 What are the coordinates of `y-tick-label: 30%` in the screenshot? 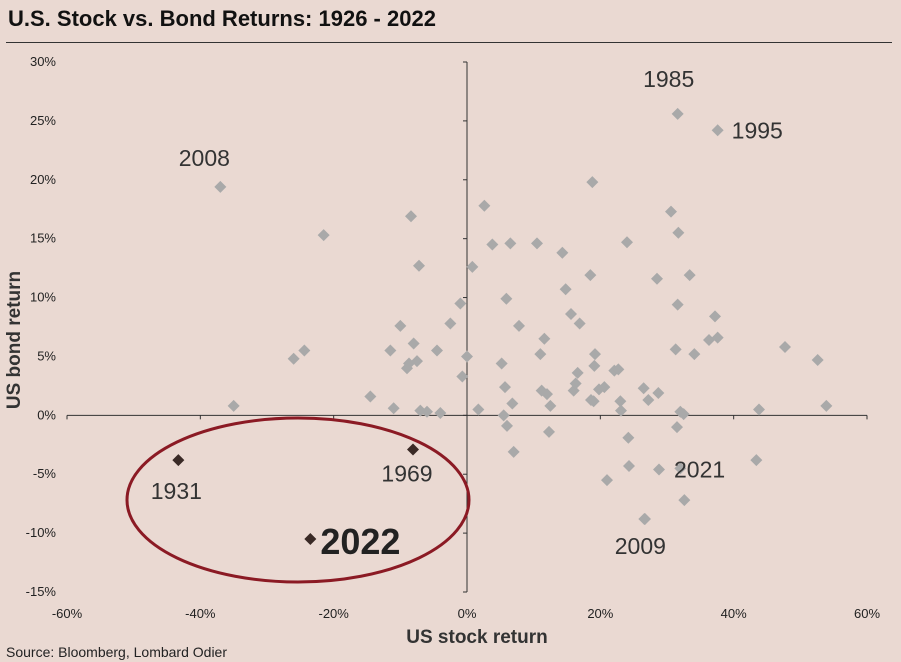 It's located at (43, 61).